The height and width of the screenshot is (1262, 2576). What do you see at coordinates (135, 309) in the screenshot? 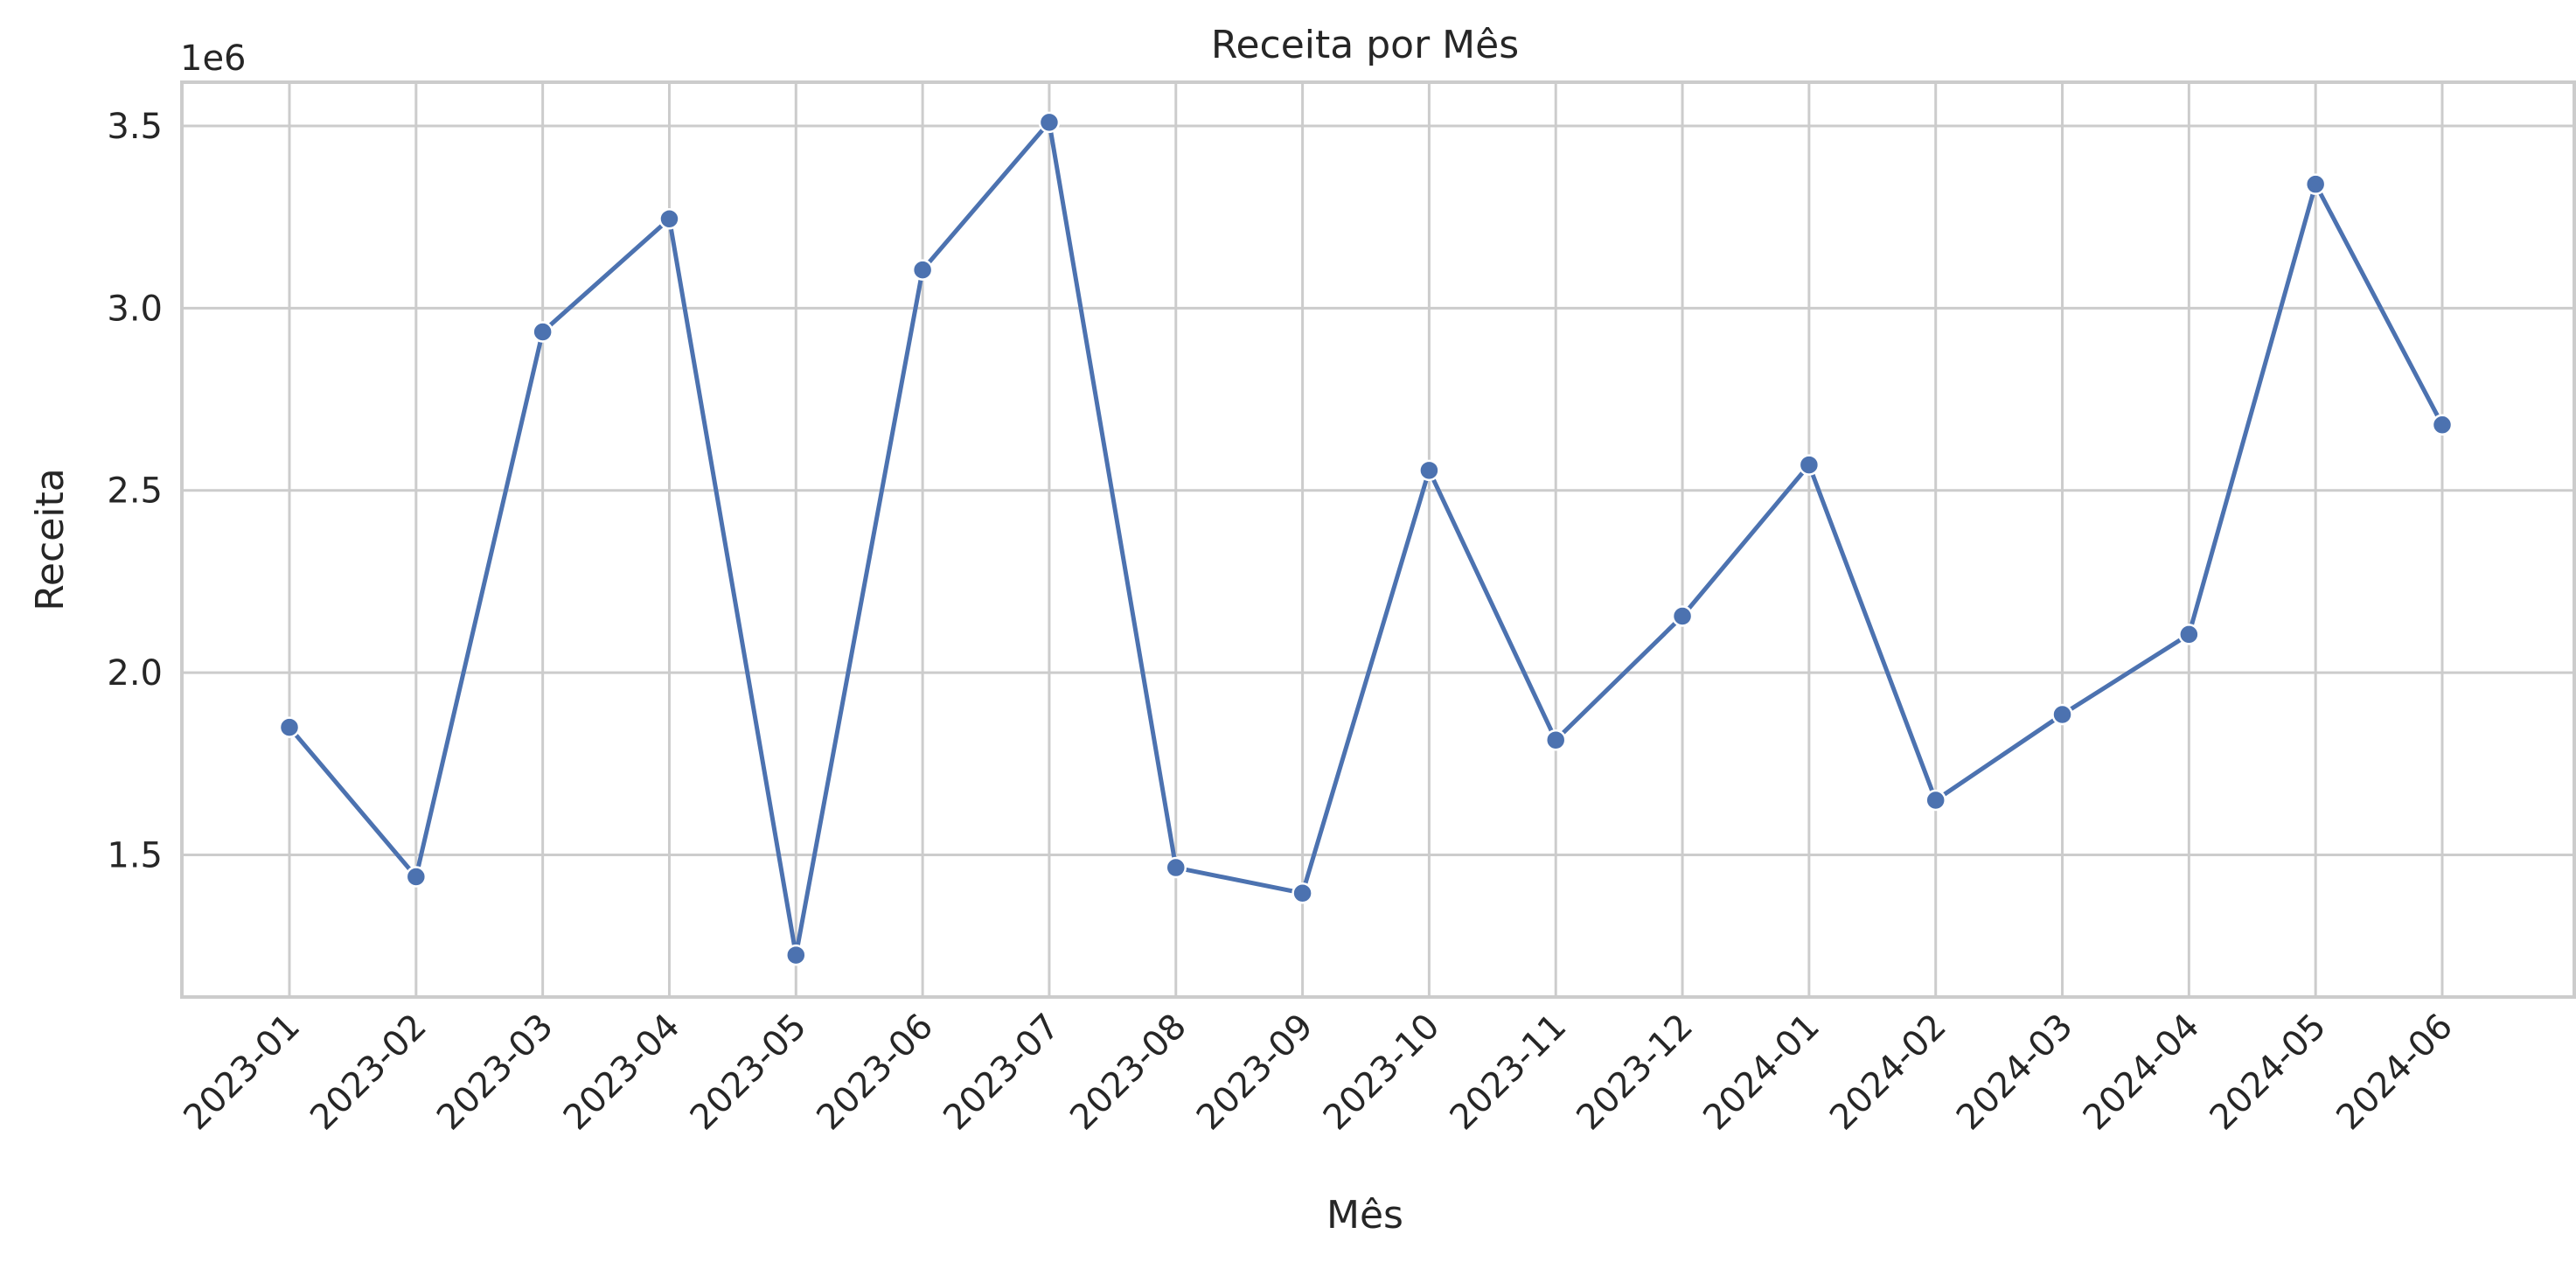
I see `y-tick-label: 3.0` at bounding box center [135, 309].